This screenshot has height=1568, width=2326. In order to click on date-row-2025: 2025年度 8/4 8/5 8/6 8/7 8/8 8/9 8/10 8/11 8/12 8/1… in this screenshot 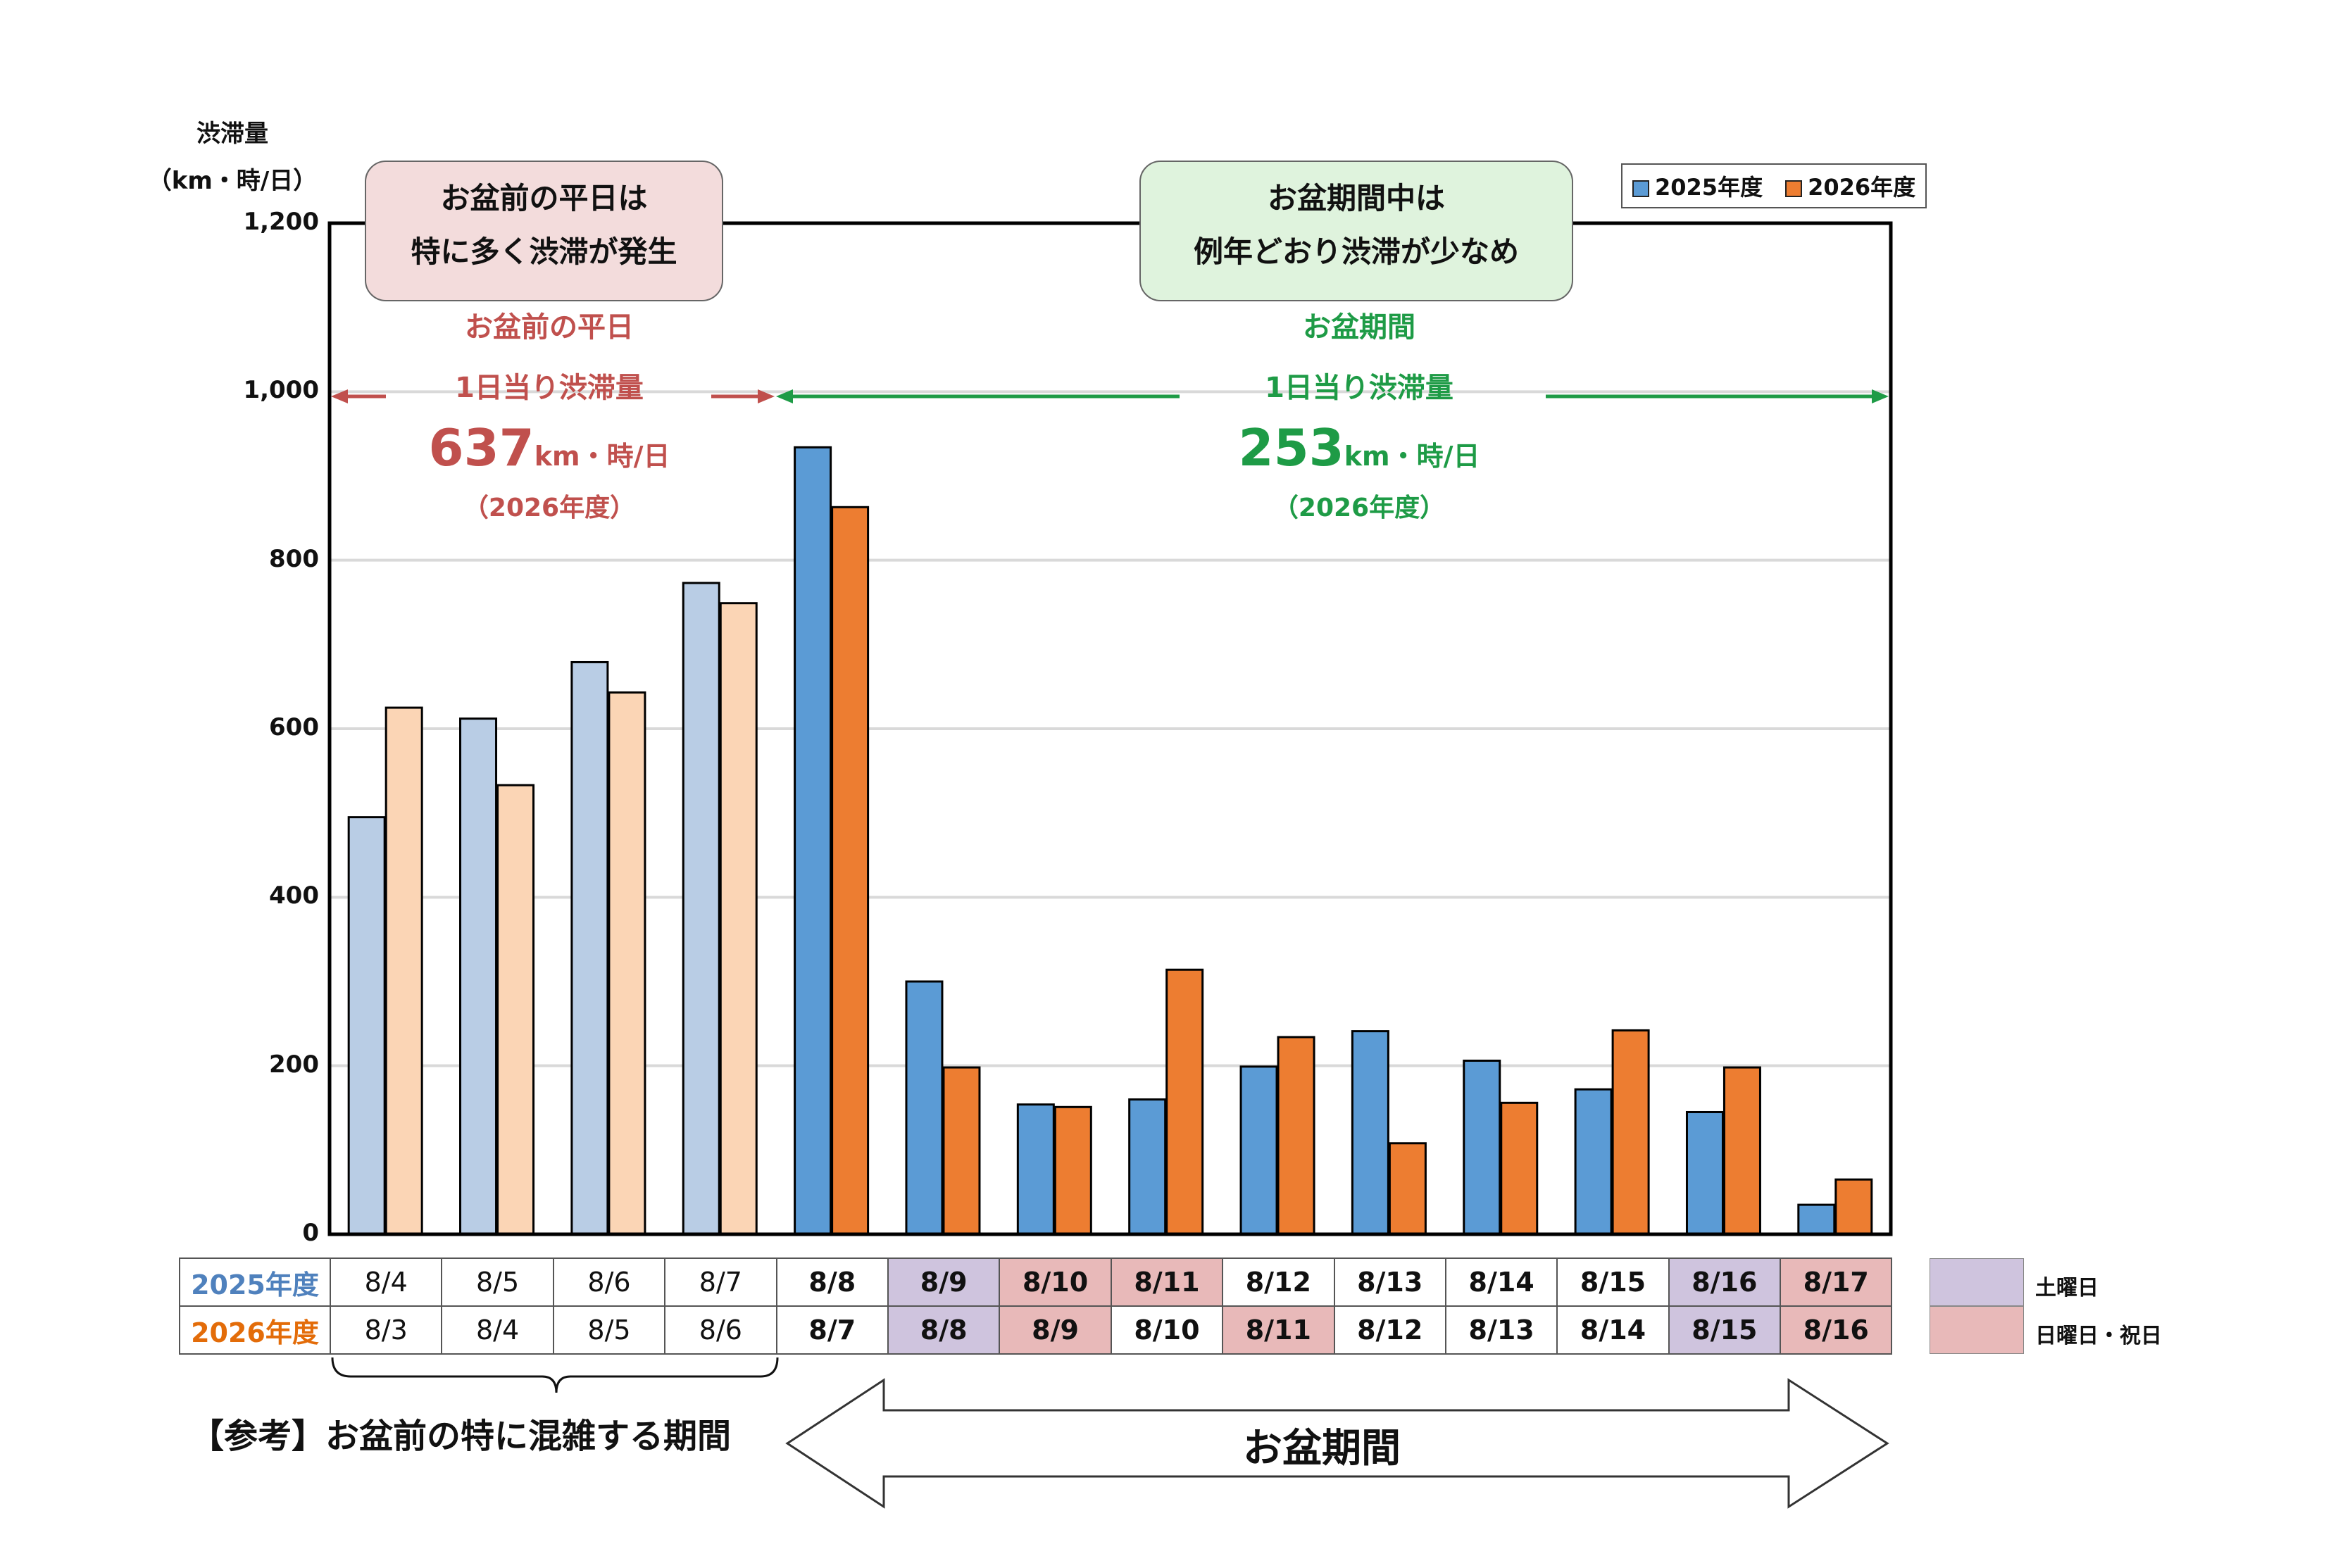, I will do `click(1036, 1282)`.